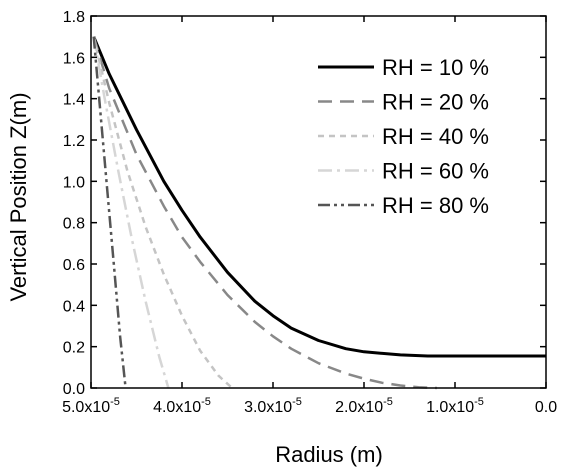 This screenshot has height=472, width=569. Describe the element at coordinates (18, 196) in the screenshot. I see `y-axis-title: Vertical Position Z(m)` at that location.